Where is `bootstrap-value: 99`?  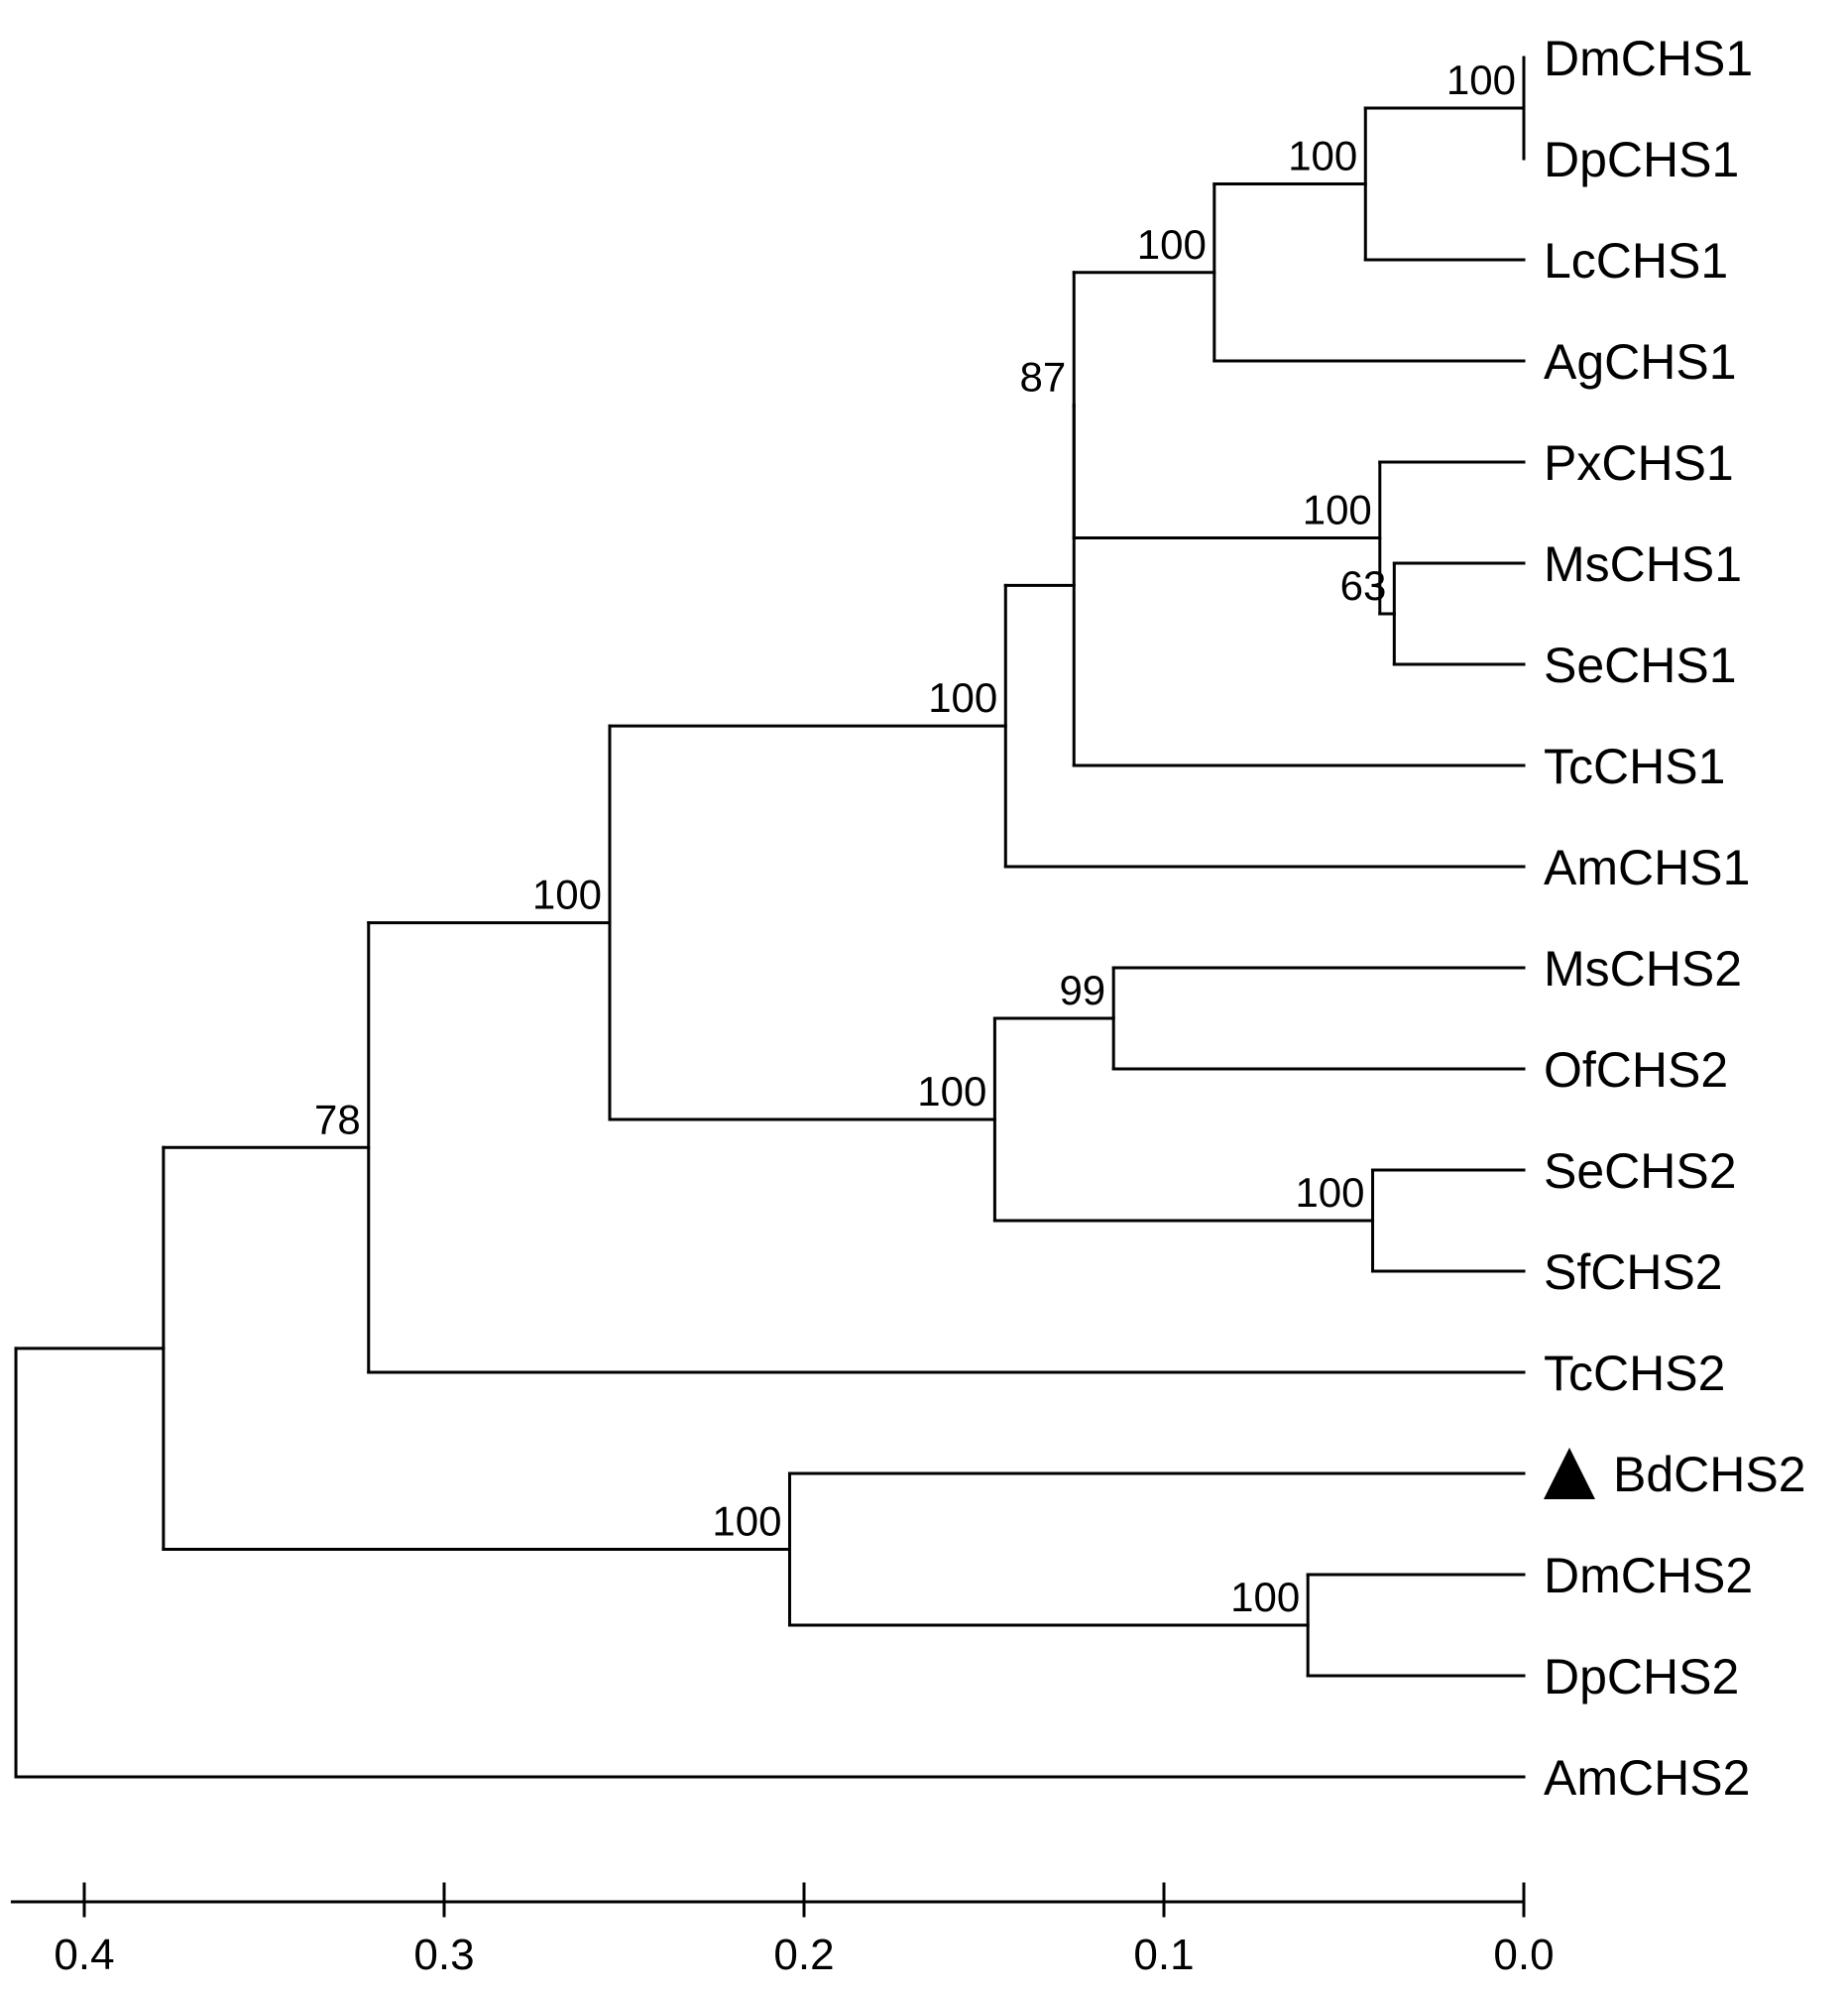 bootstrap-value: 99 is located at coordinates (1082, 990).